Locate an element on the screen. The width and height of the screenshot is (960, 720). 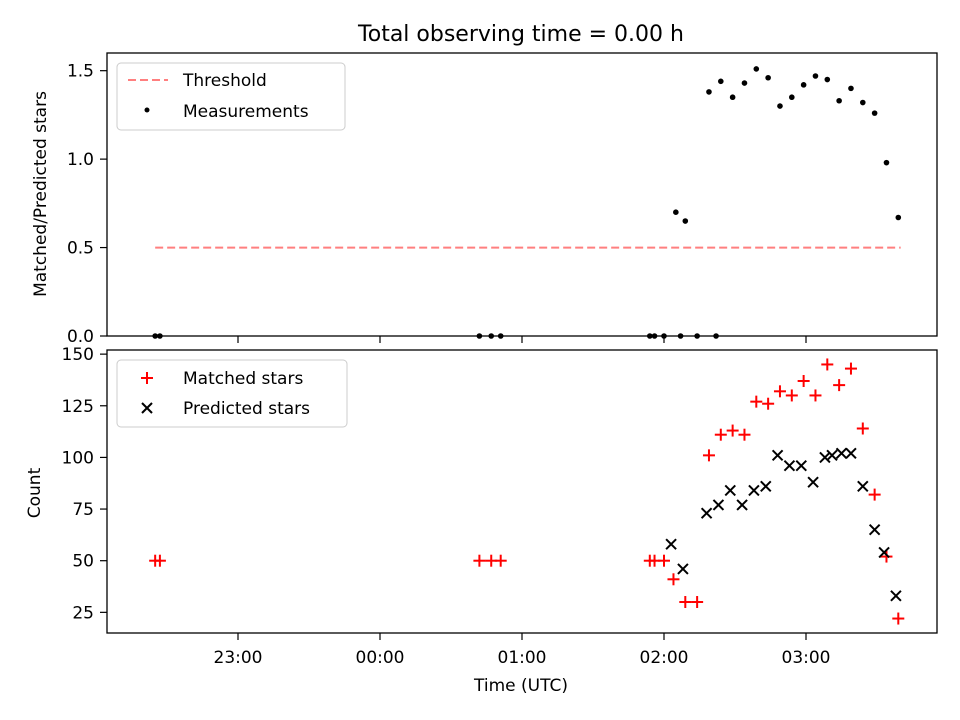
bottom-y-tick-label: 125 is located at coordinates (78, 407).